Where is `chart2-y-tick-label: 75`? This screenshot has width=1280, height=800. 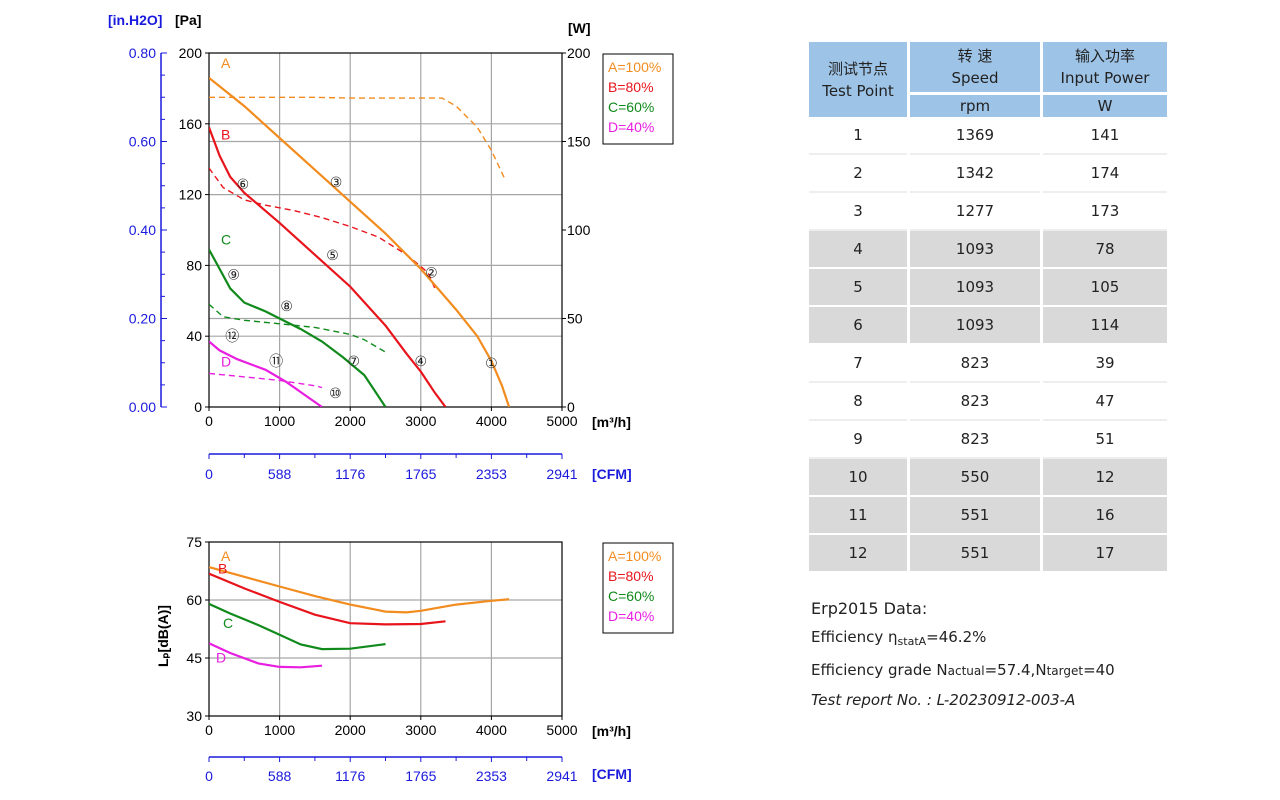
chart2-y-tick-label: 75 is located at coordinates (194, 542).